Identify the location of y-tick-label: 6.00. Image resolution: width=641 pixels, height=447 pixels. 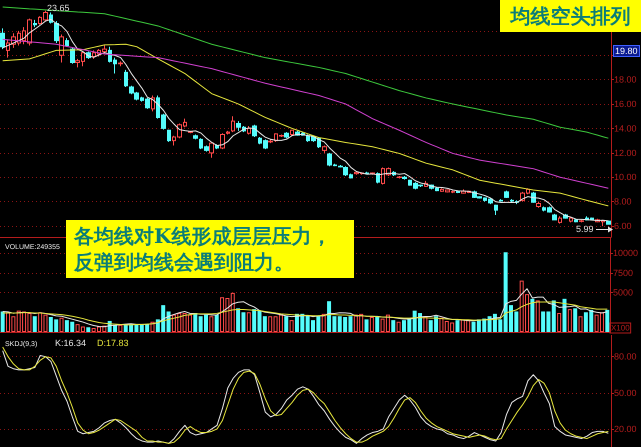
(623, 226).